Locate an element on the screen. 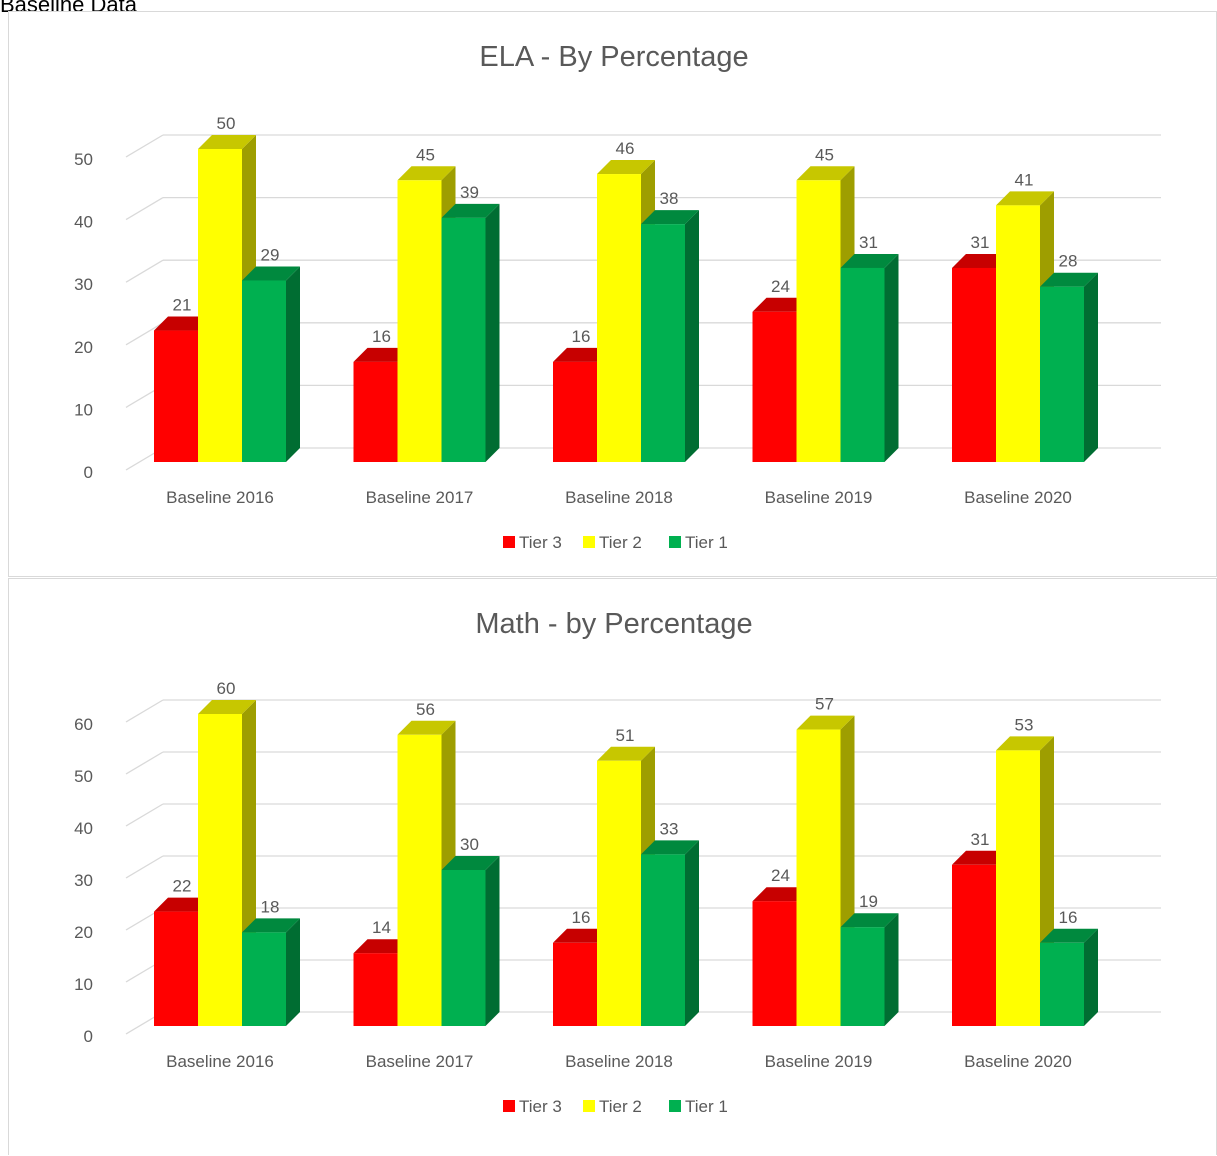  data-label-tier-2: 53 is located at coordinates (1024, 724).